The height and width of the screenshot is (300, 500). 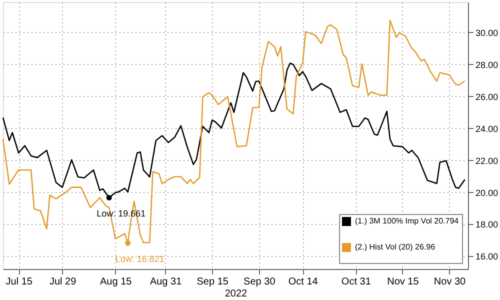 What do you see at coordinates (487, 65) in the screenshot?
I see `y-tick-label: 28.00` at bounding box center [487, 65].